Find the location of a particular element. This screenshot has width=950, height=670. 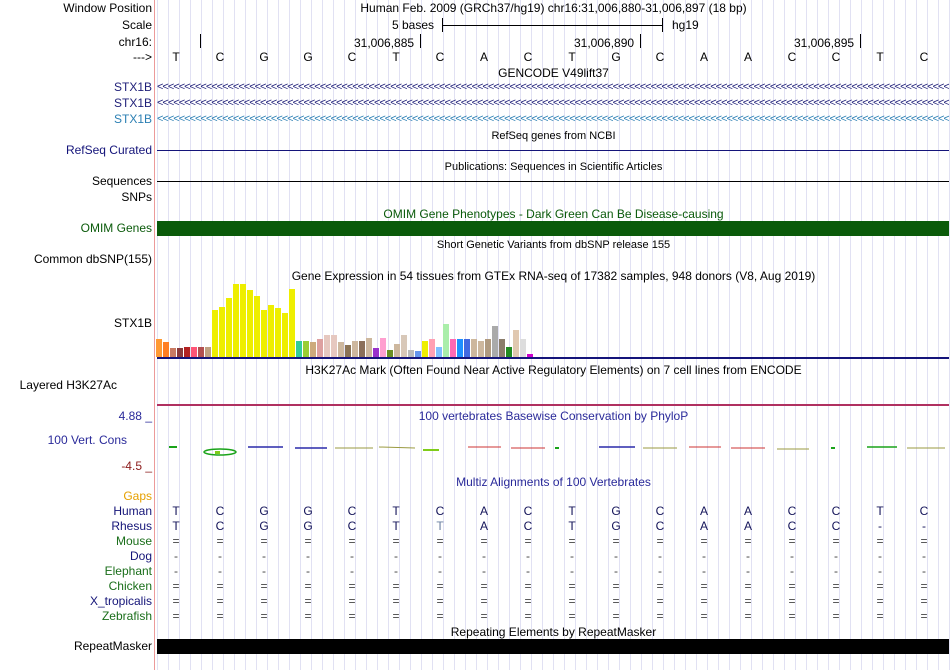

repeatmasker-label: RepeatMasker is located at coordinates (112, 646).